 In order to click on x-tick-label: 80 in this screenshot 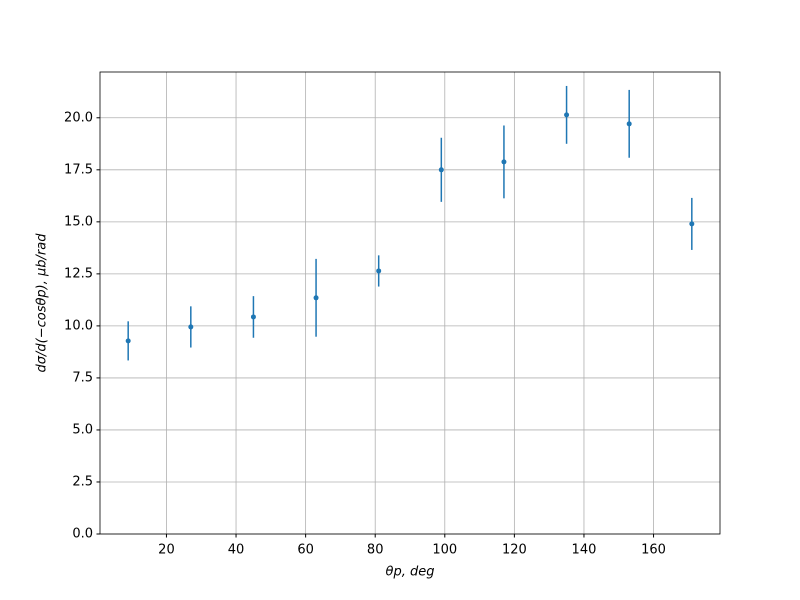, I will do `click(375, 550)`.